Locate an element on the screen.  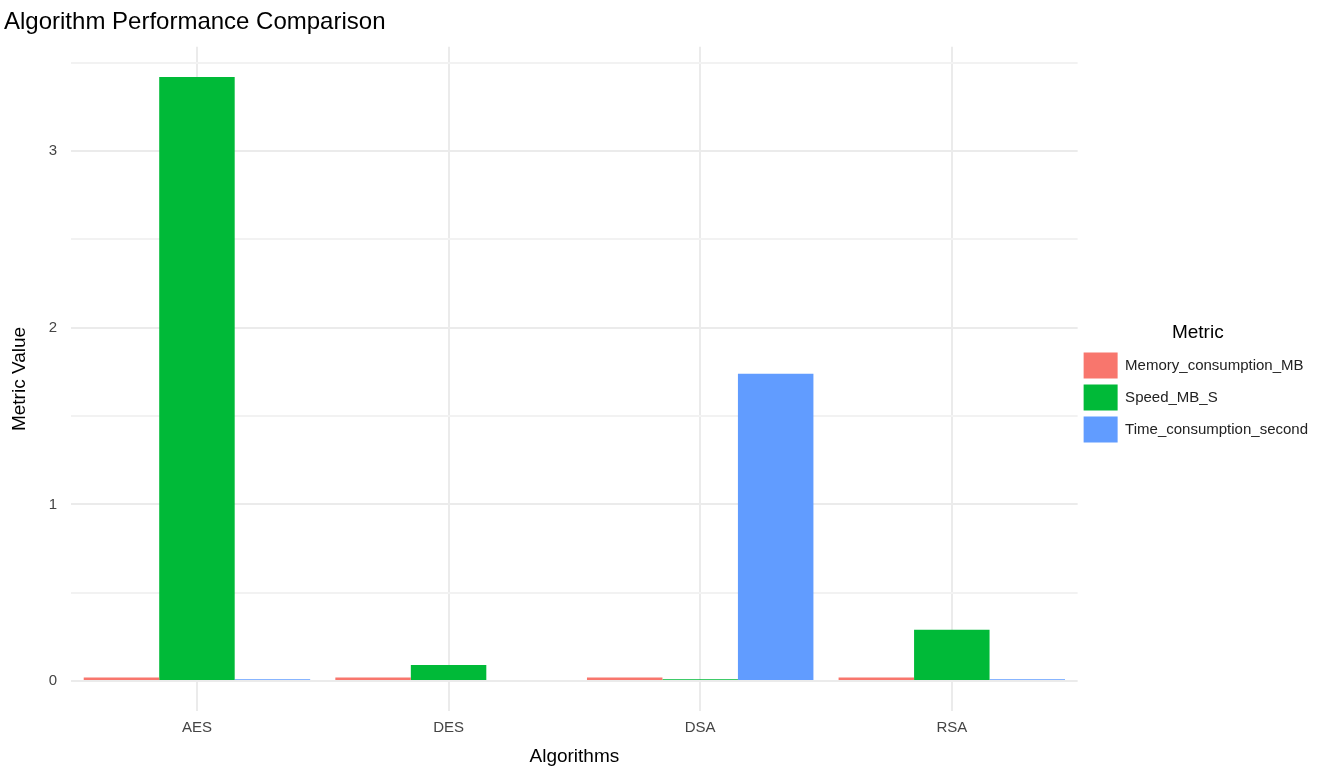
x-tick-label: DES is located at coordinates (448, 727).